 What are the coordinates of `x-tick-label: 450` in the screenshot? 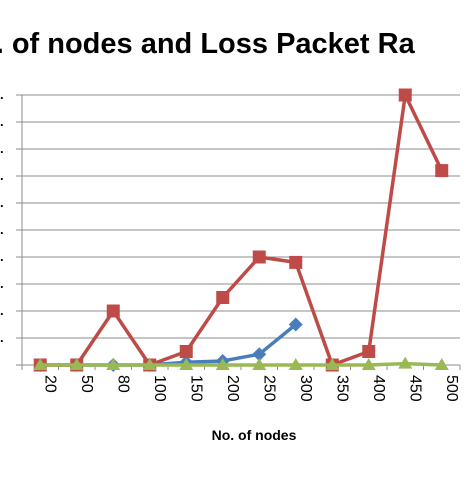 It's located at (414, 388).